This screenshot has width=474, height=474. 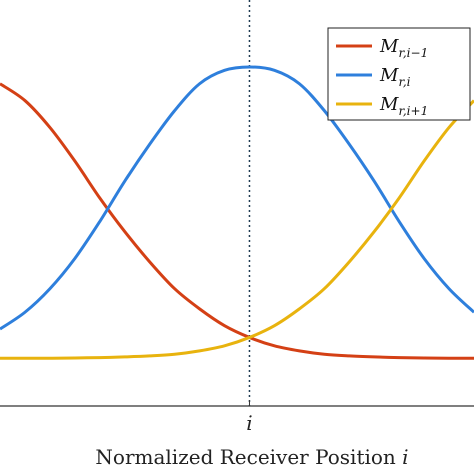 I want to click on x-axis-title: Normalized Receiver Position i, so click(x=251, y=457).